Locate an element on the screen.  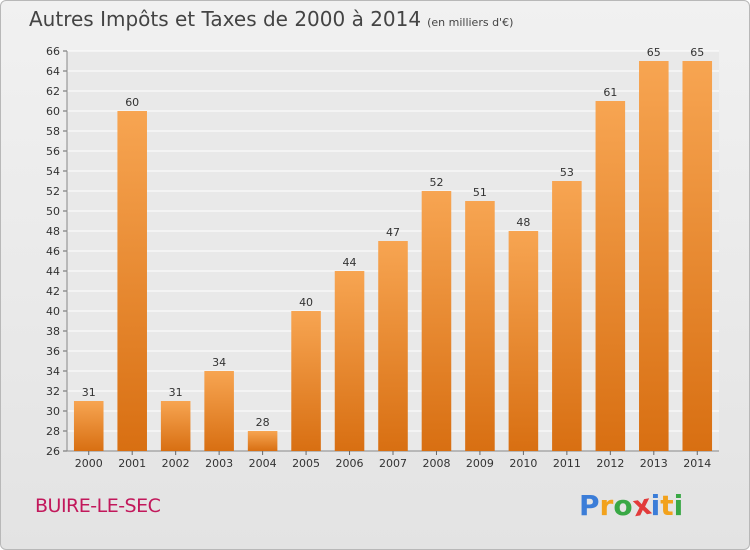
bar-2005 is located at coordinates (306, 381).